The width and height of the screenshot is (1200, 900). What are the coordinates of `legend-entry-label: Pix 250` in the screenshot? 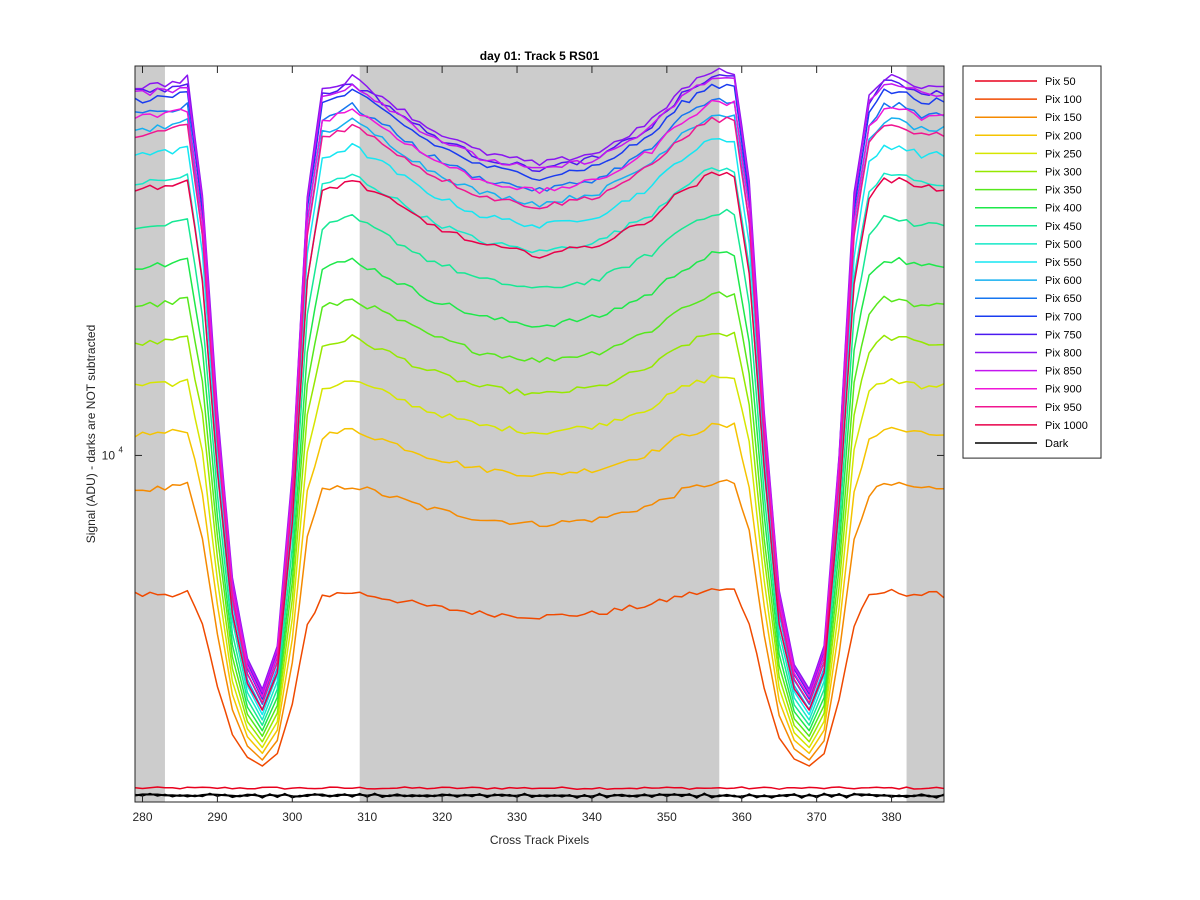 It's located at (1063, 154).